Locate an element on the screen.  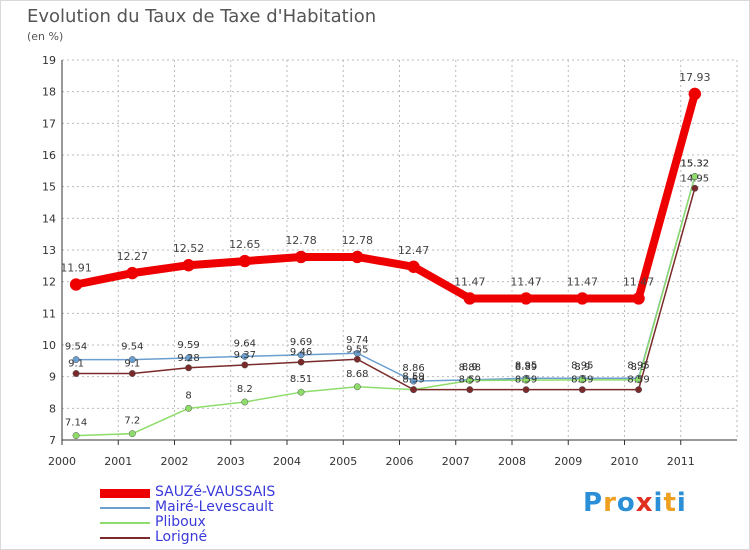
data-label: 8.51 is located at coordinates (301, 379).